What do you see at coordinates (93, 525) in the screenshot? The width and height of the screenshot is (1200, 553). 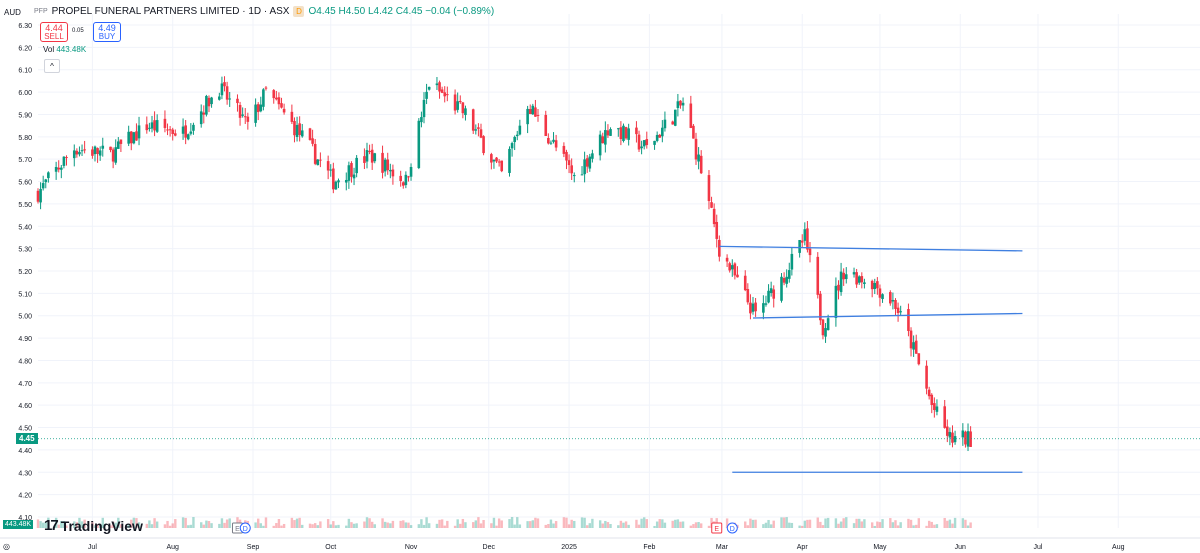 I see `tradingview-logo: 17 TradingView` at bounding box center [93, 525].